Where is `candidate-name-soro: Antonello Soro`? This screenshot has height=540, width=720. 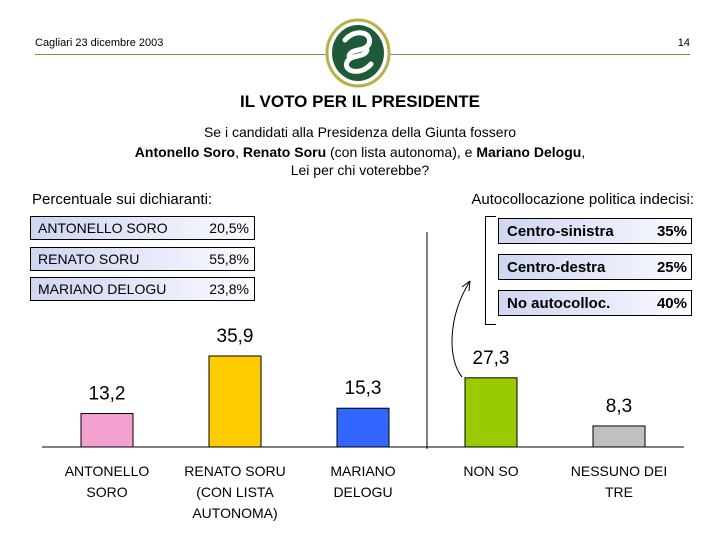 candidate-name-soro: Antonello Soro is located at coordinates (185, 152).